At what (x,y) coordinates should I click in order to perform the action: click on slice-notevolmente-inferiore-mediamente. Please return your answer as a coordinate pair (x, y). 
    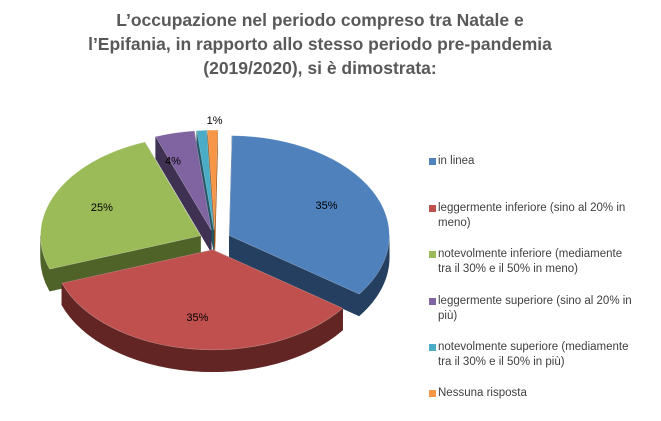
    Looking at the image, I should click on (120, 205).